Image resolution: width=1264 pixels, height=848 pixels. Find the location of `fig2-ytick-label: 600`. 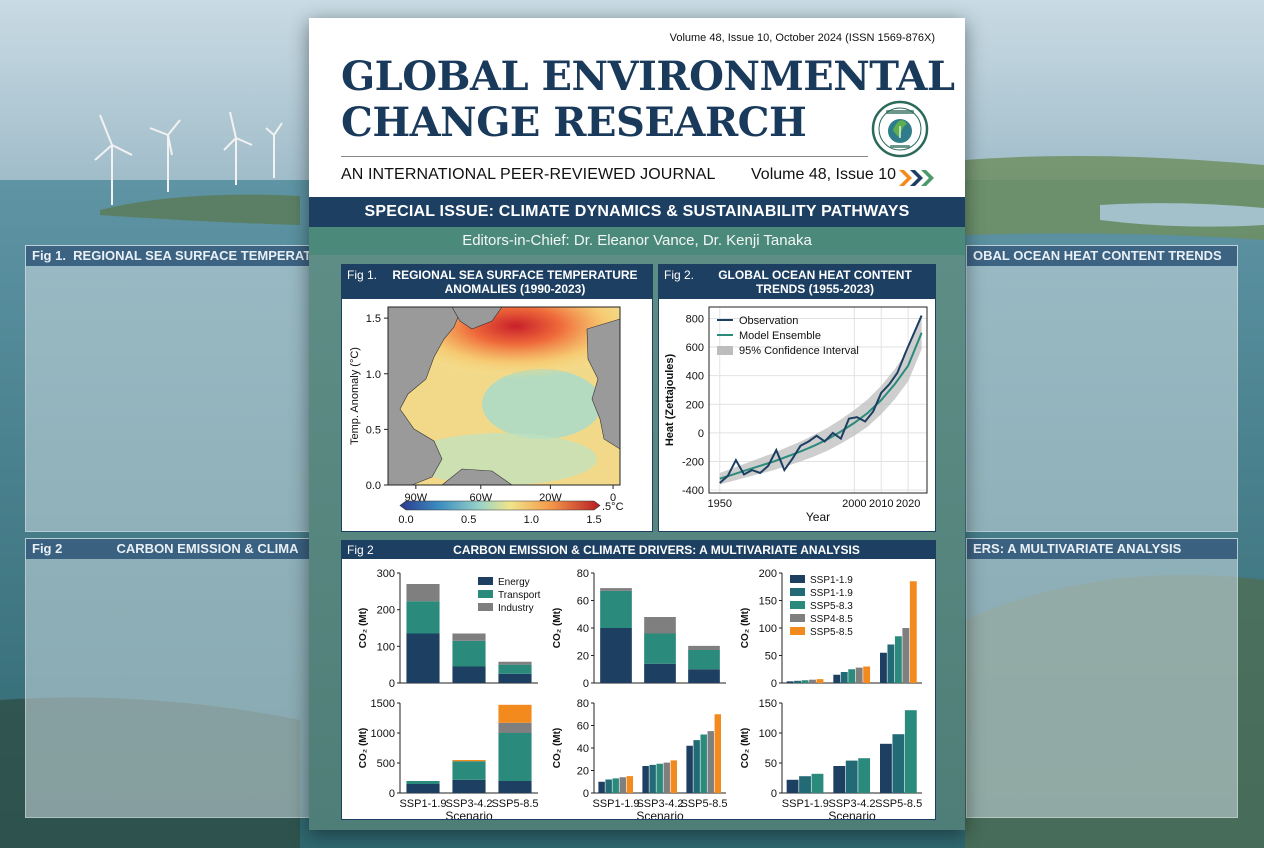

fig2-ytick-label: 600 is located at coordinates (695, 348).